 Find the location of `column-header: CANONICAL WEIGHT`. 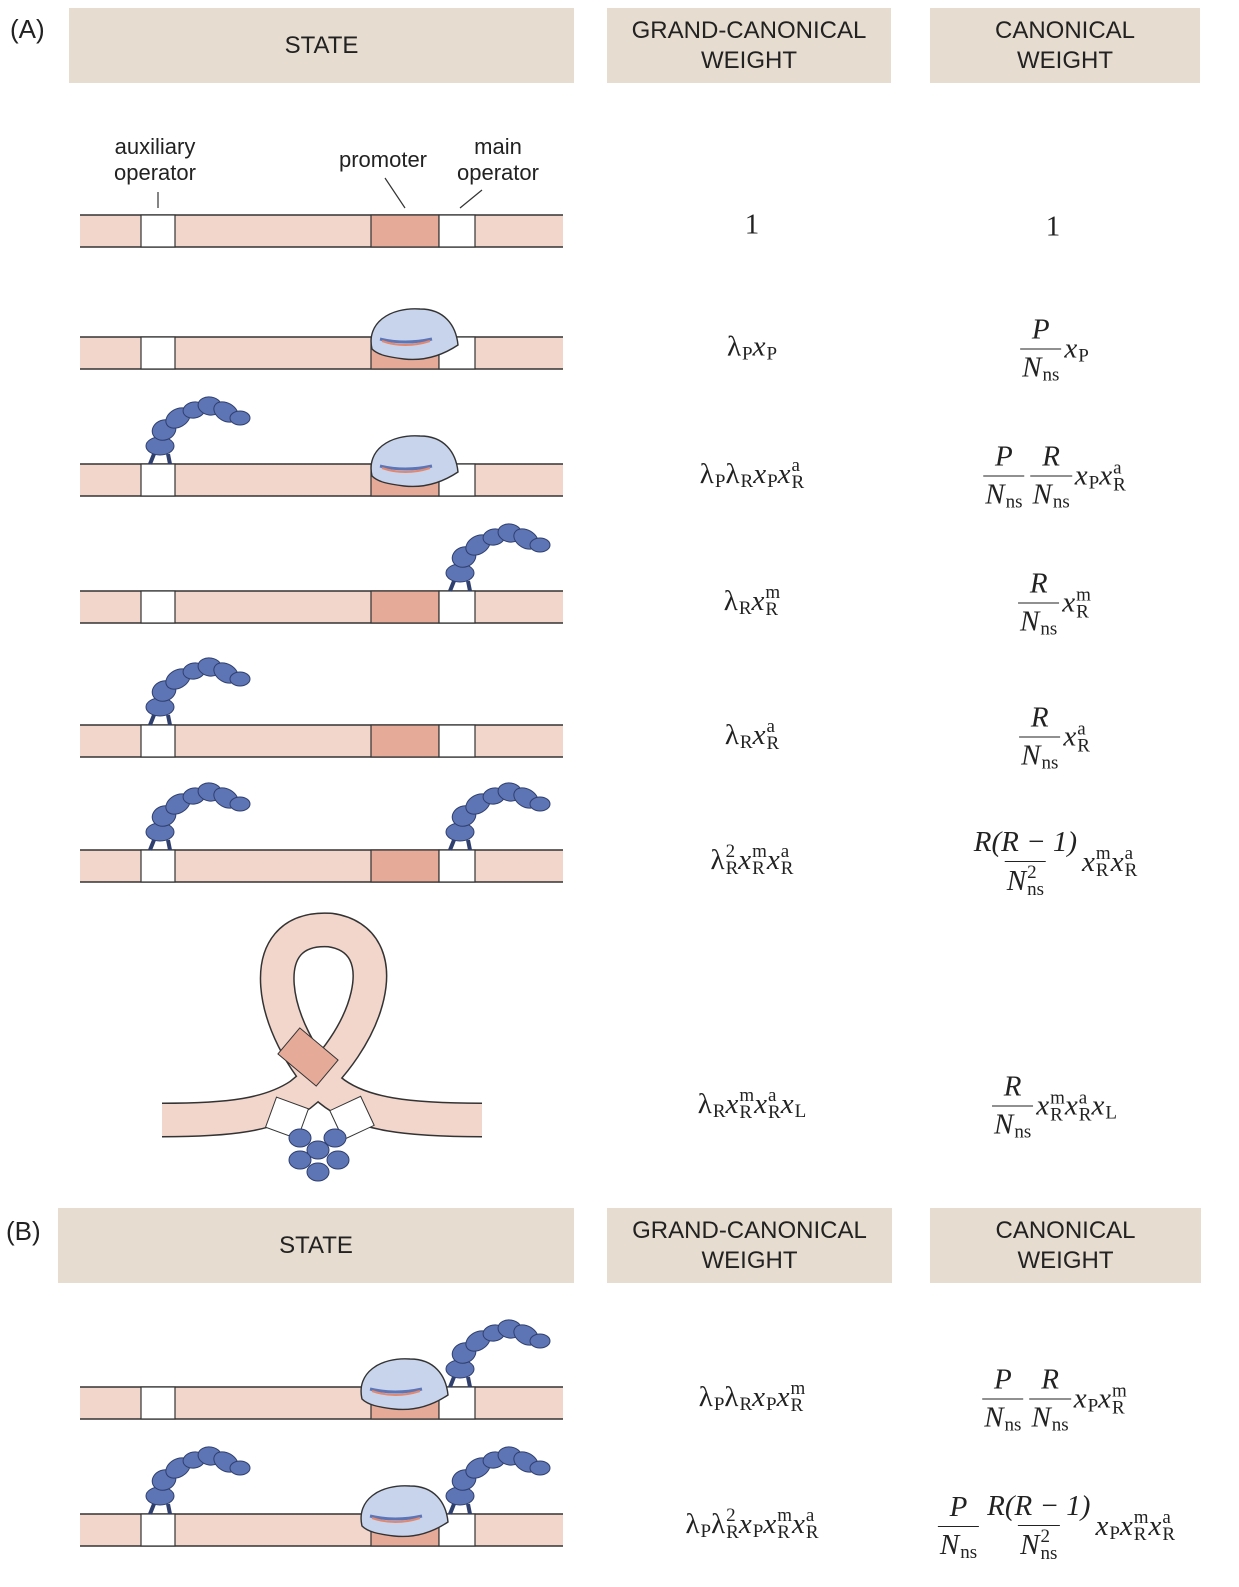

column-header: CANONICAL WEIGHT is located at coordinates (1065, 45).